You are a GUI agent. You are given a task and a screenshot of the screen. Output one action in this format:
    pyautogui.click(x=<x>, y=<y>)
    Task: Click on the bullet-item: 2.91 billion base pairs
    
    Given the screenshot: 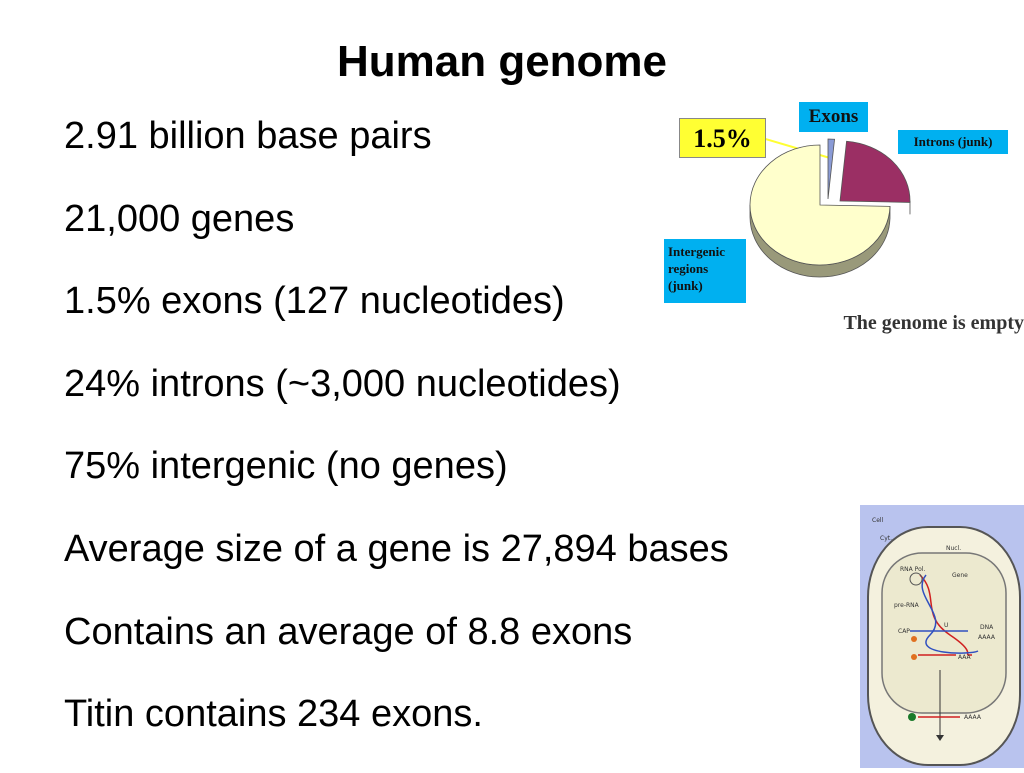 What is the action you would take?
    pyautogui.click(x=396, y=153)
    